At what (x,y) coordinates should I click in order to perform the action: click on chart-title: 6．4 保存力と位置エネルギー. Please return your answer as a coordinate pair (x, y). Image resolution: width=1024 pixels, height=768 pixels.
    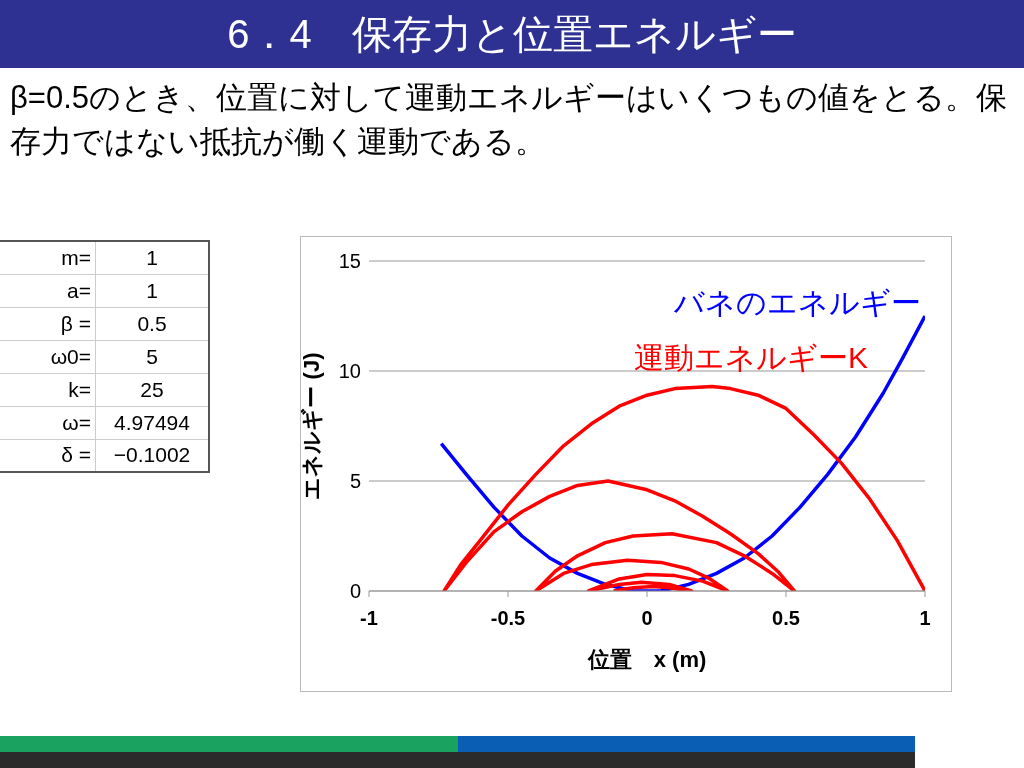
    Looking at the image, I should click on (512, 34).